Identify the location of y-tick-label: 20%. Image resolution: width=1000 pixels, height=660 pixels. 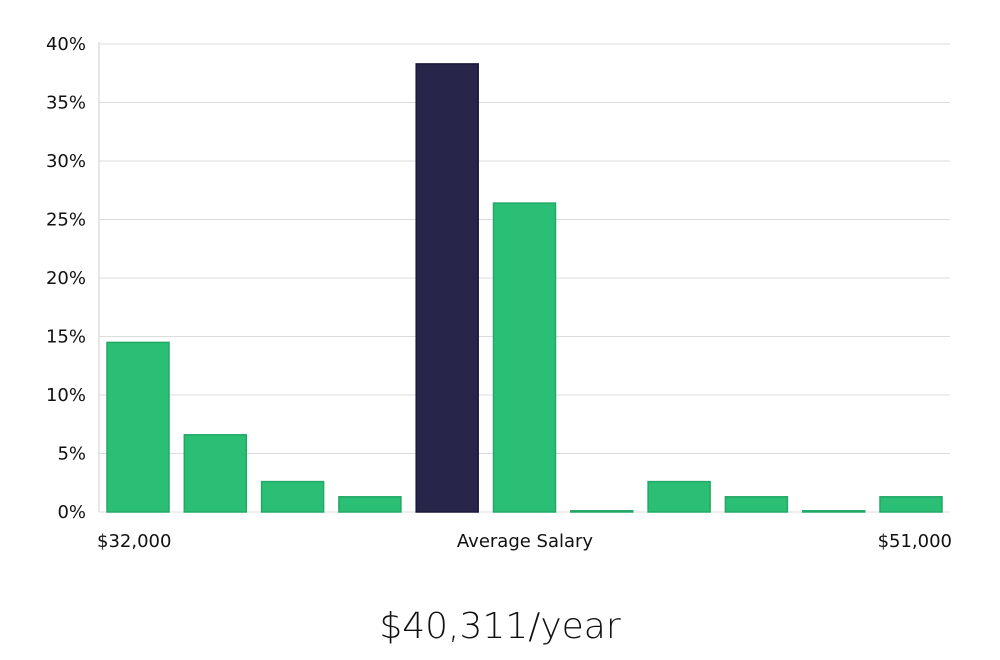
(66, 278).